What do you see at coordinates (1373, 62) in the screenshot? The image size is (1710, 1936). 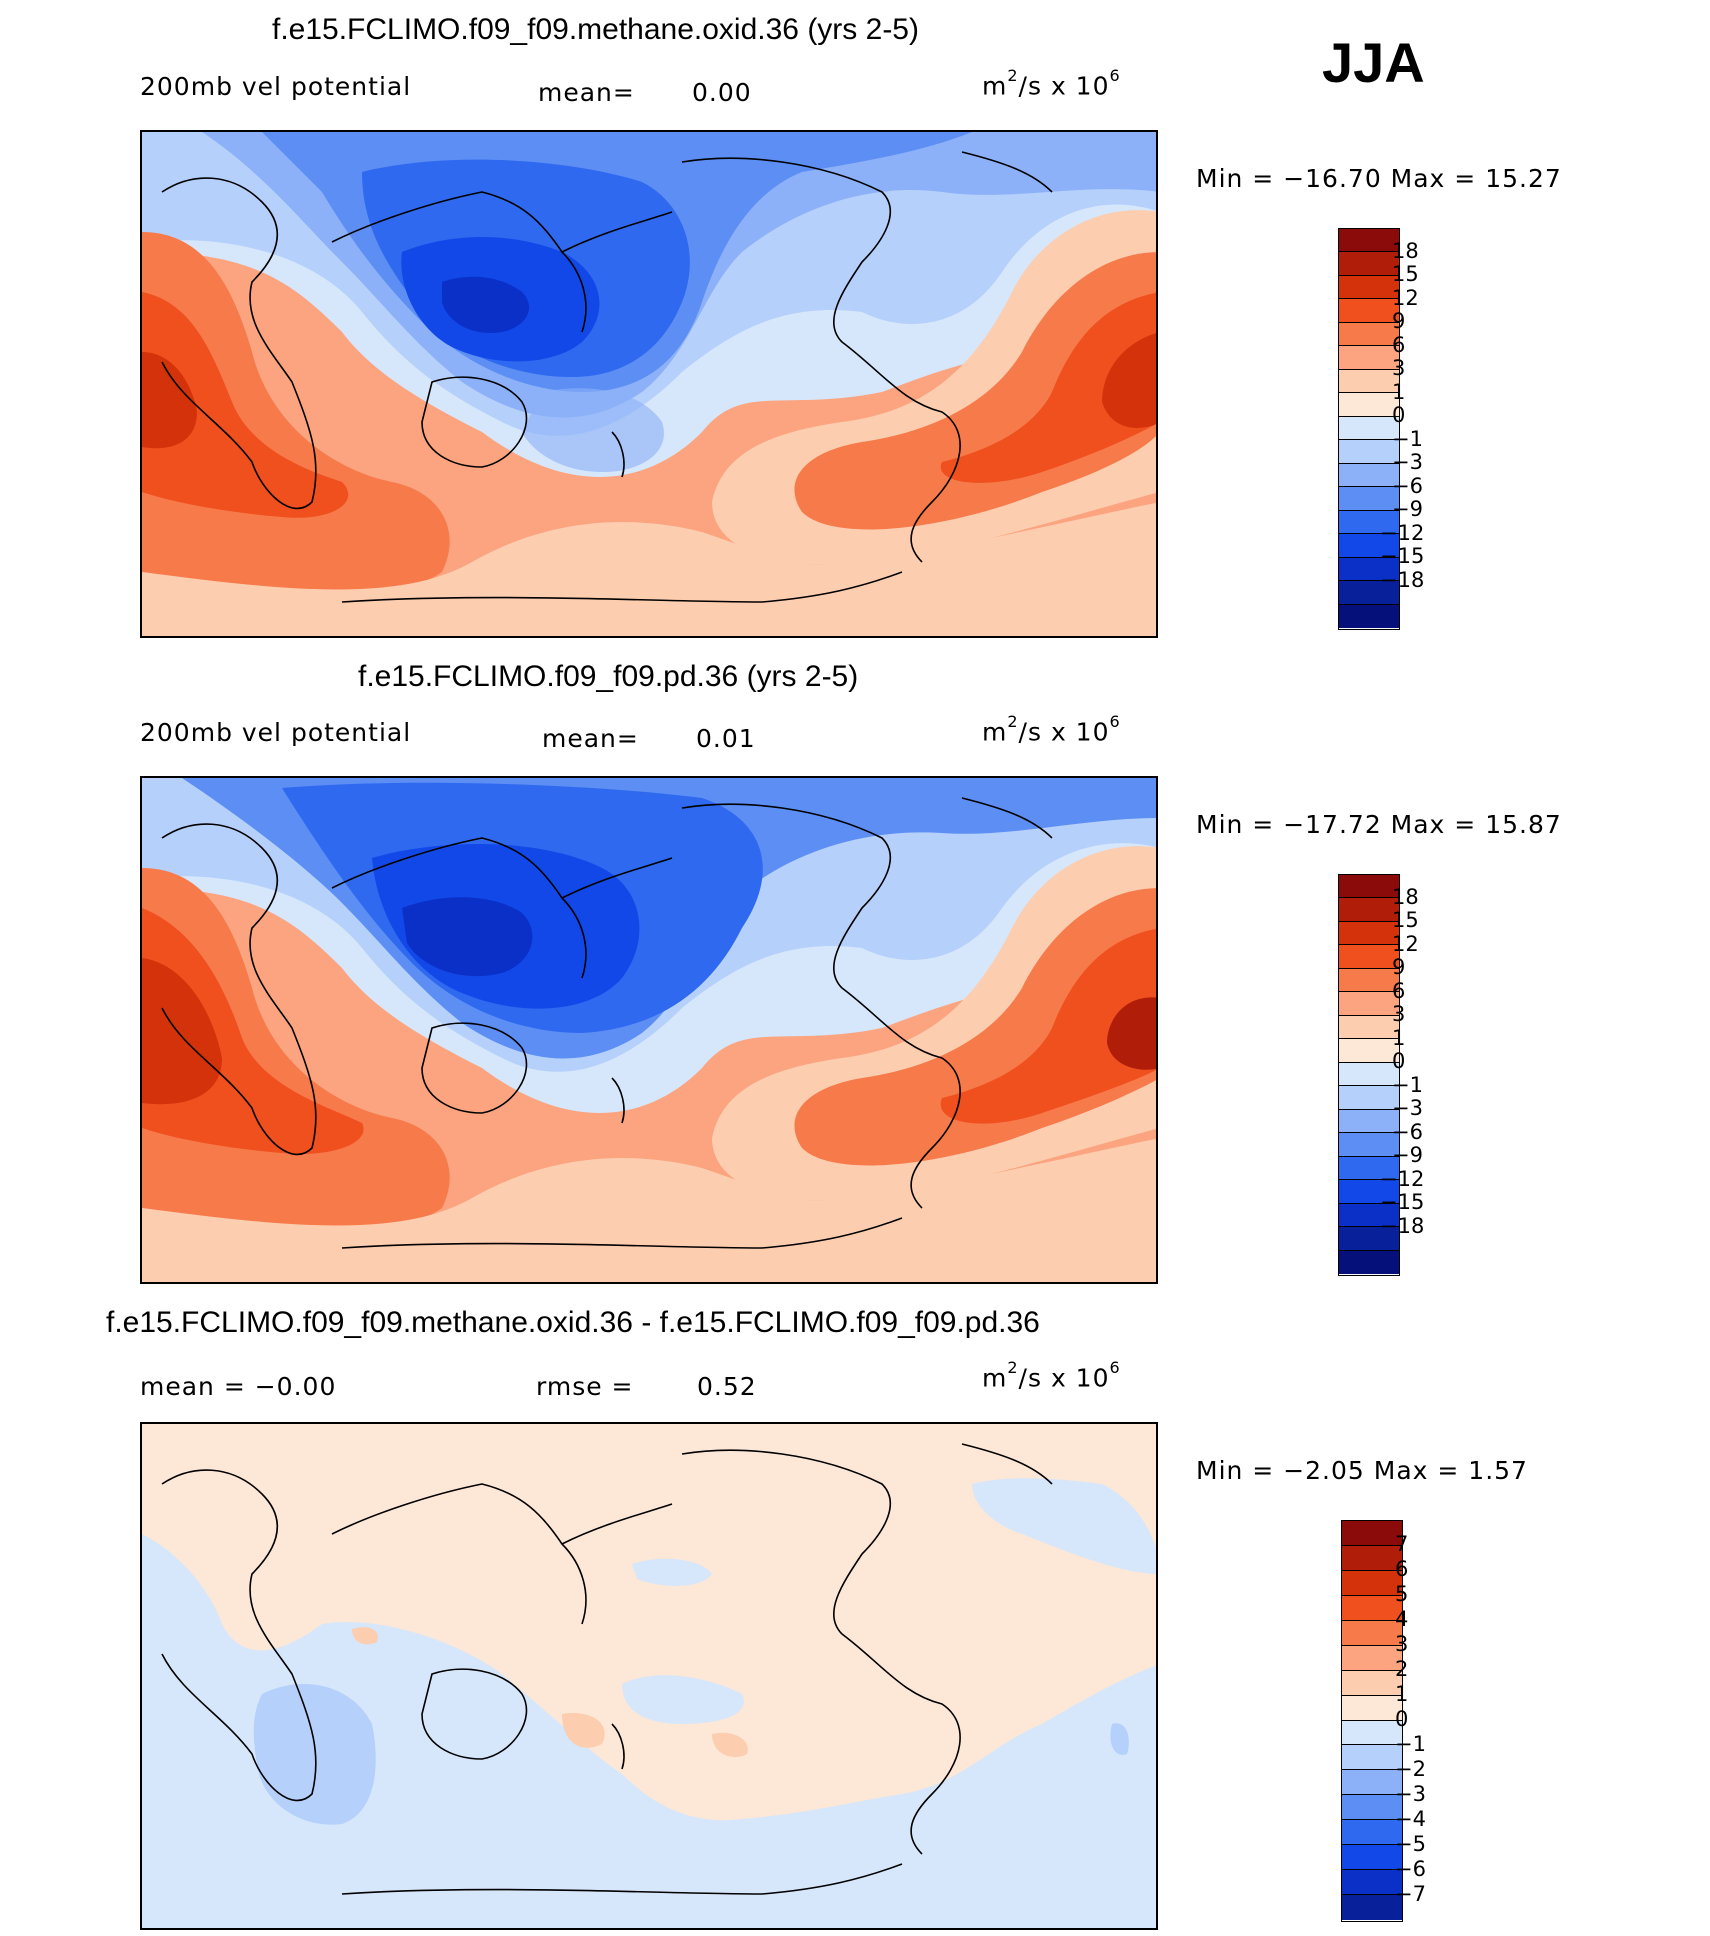 I see `season-label: JJA` at bounding box center [1373, 62].